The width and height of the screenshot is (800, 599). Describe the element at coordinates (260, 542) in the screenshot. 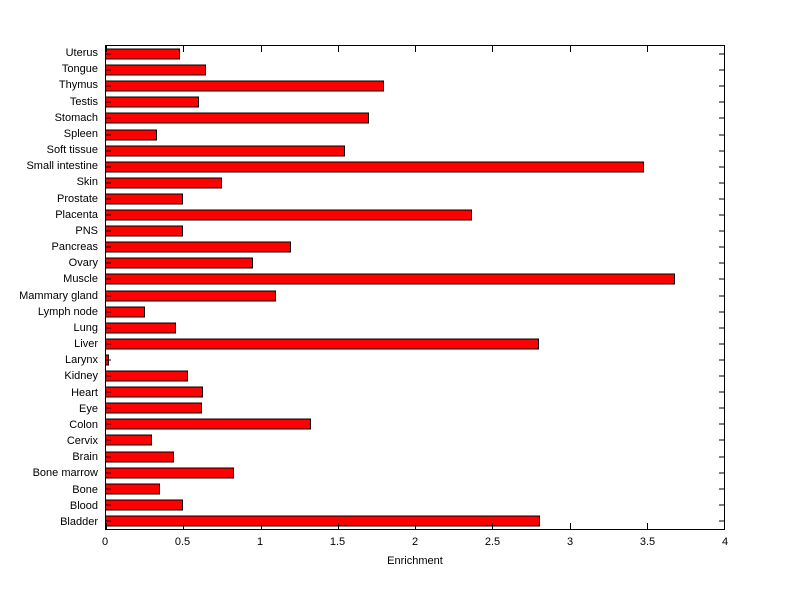

I see `x-tick-label: 1` at that location.